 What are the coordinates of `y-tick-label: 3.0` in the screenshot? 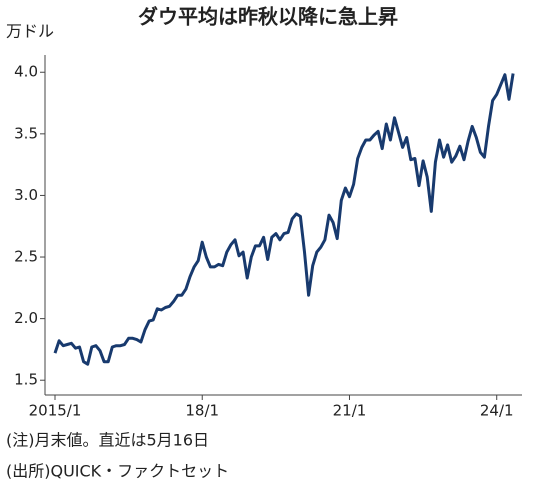 It's located at (26, 195).